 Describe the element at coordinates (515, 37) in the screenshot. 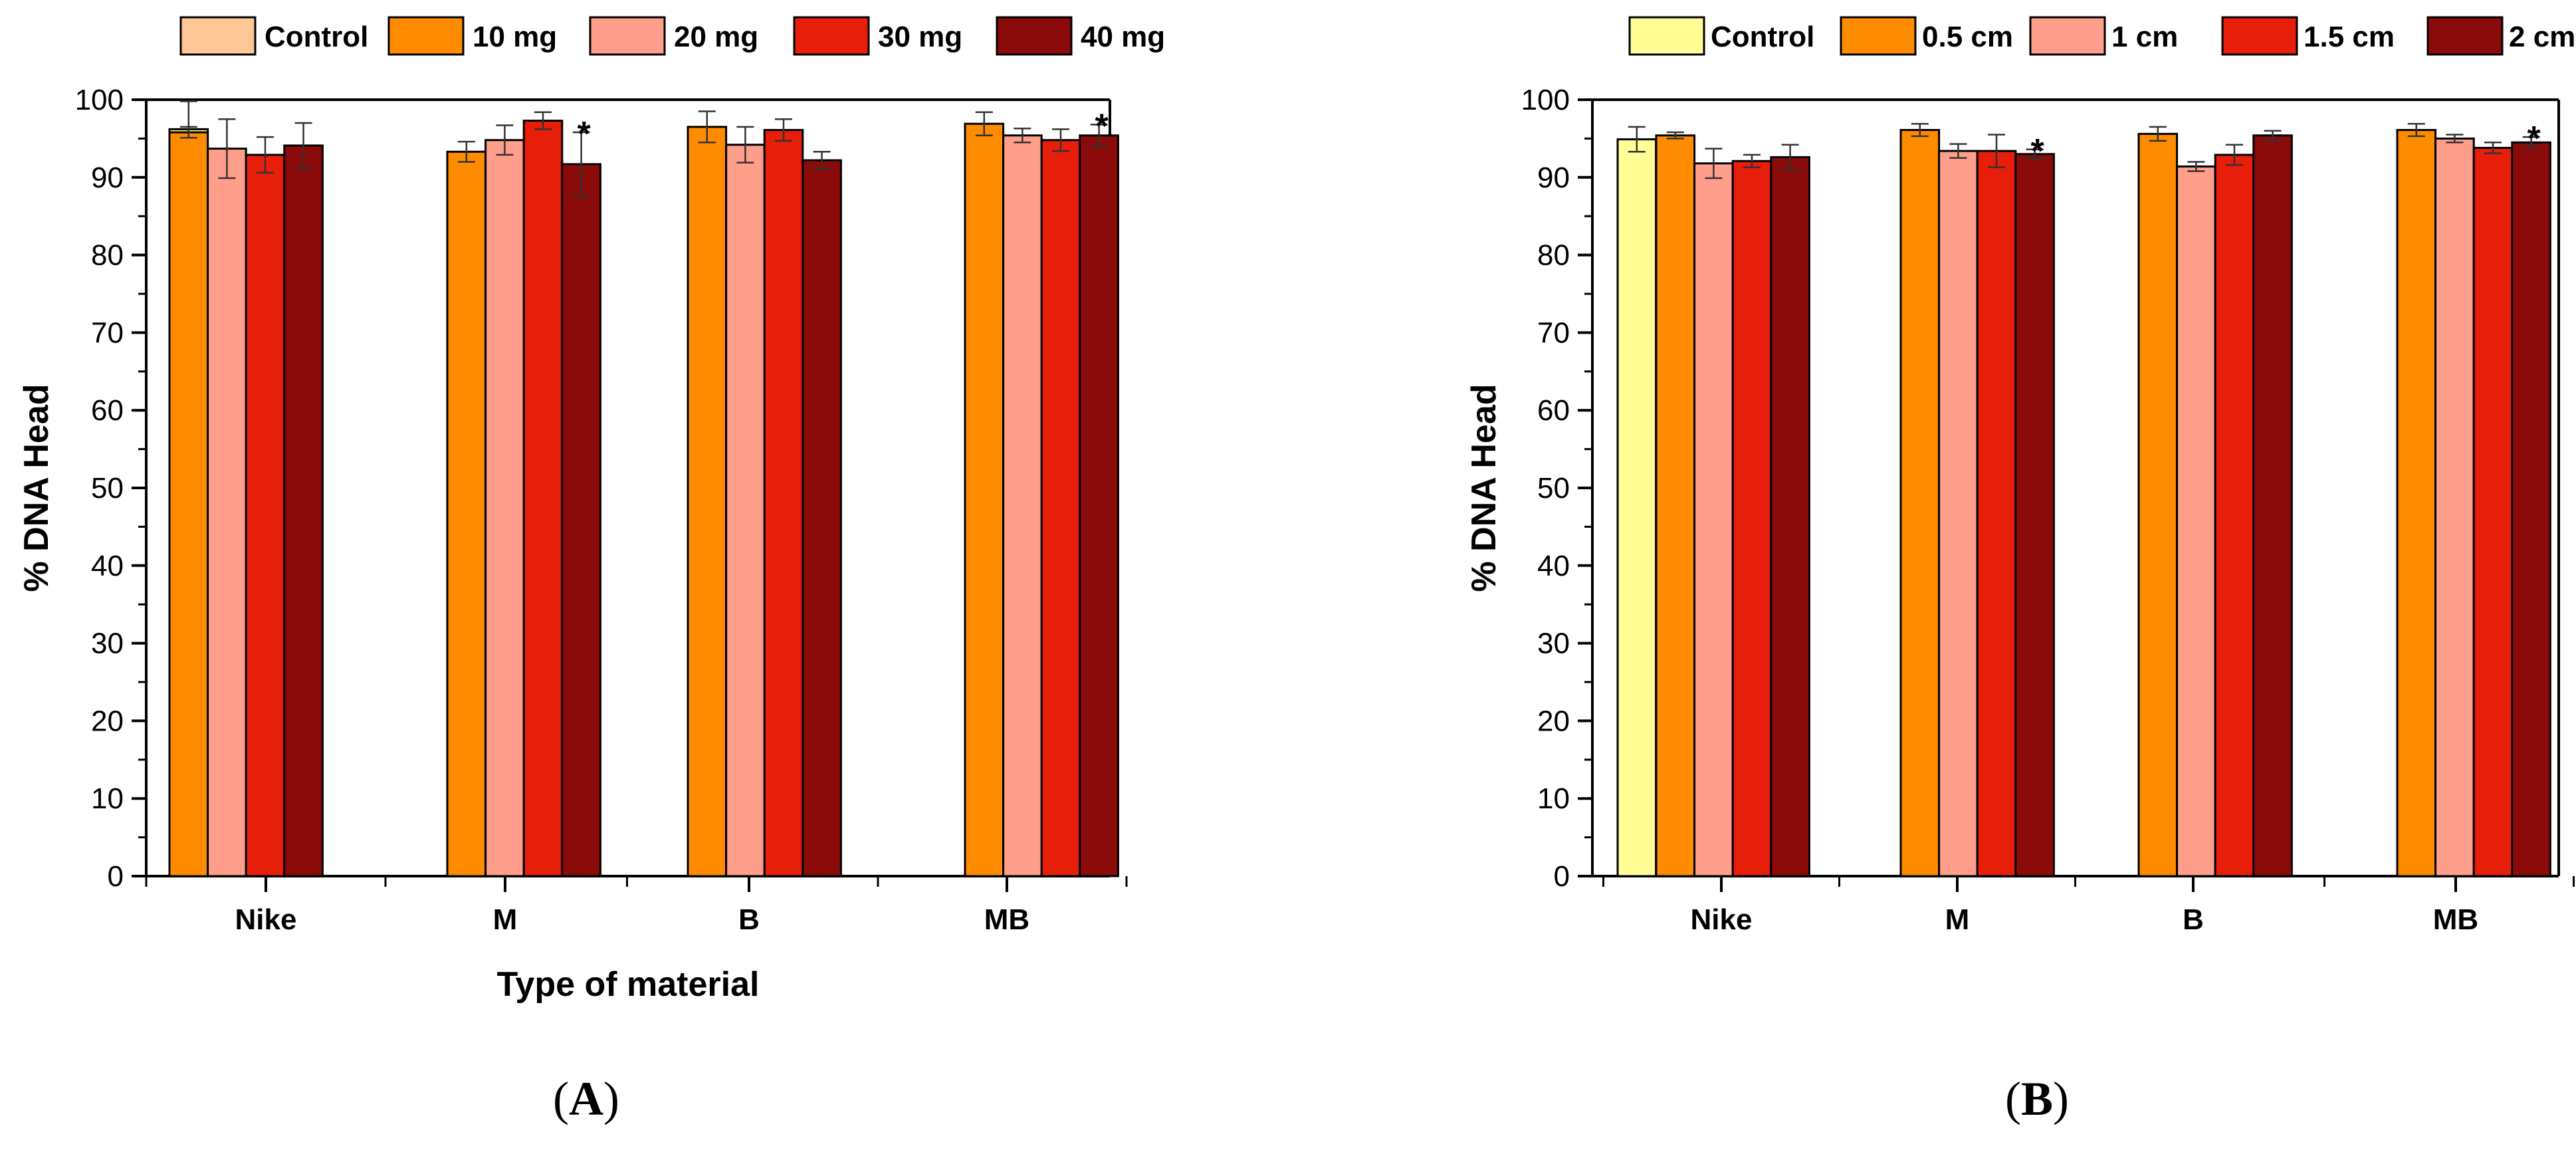

I see `legend-label: 10 mg` at that location.